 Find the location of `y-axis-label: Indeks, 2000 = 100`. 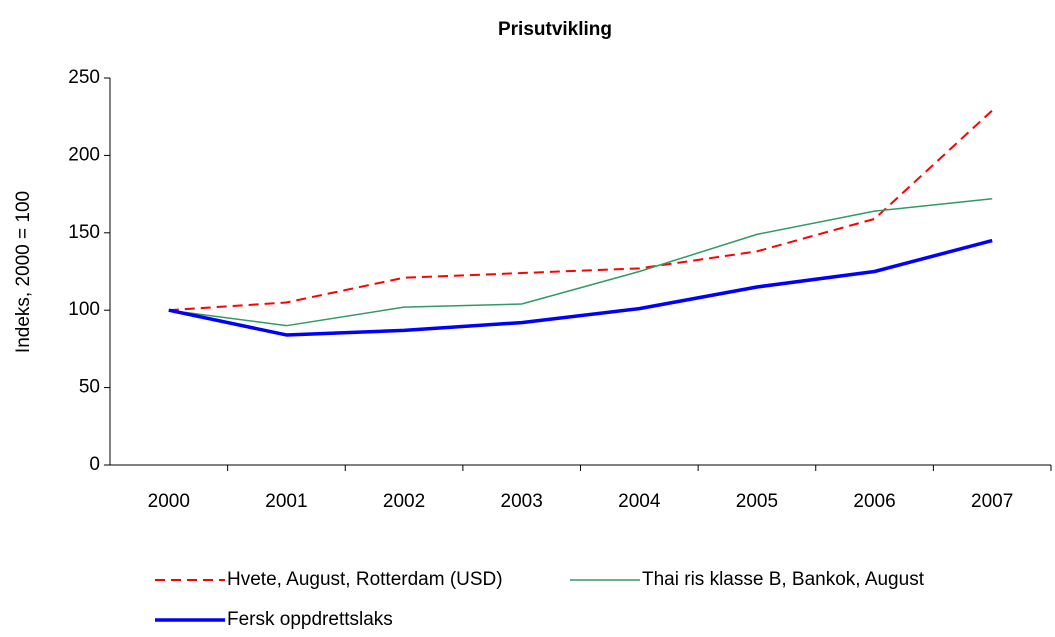

y-axis-label: Indeks, 2000 = 100 is located at coordinates (23, 272).